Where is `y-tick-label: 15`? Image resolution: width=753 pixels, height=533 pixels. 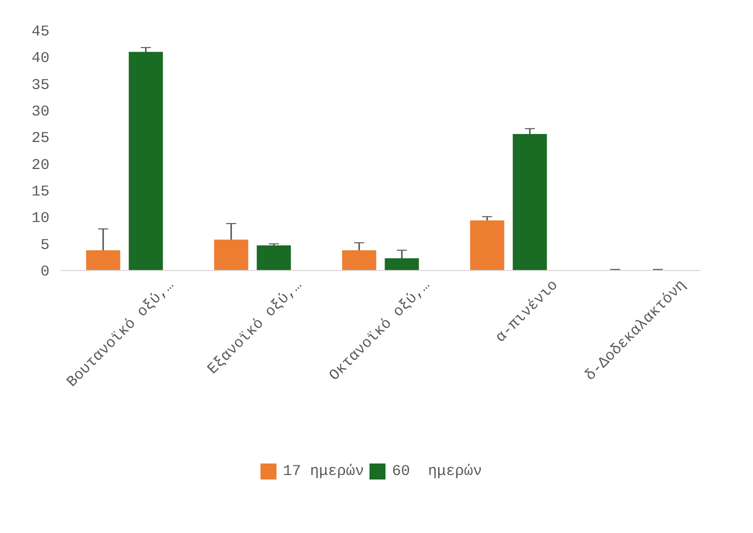 y-tick-label: 15 is located at coordinates (40, 192).